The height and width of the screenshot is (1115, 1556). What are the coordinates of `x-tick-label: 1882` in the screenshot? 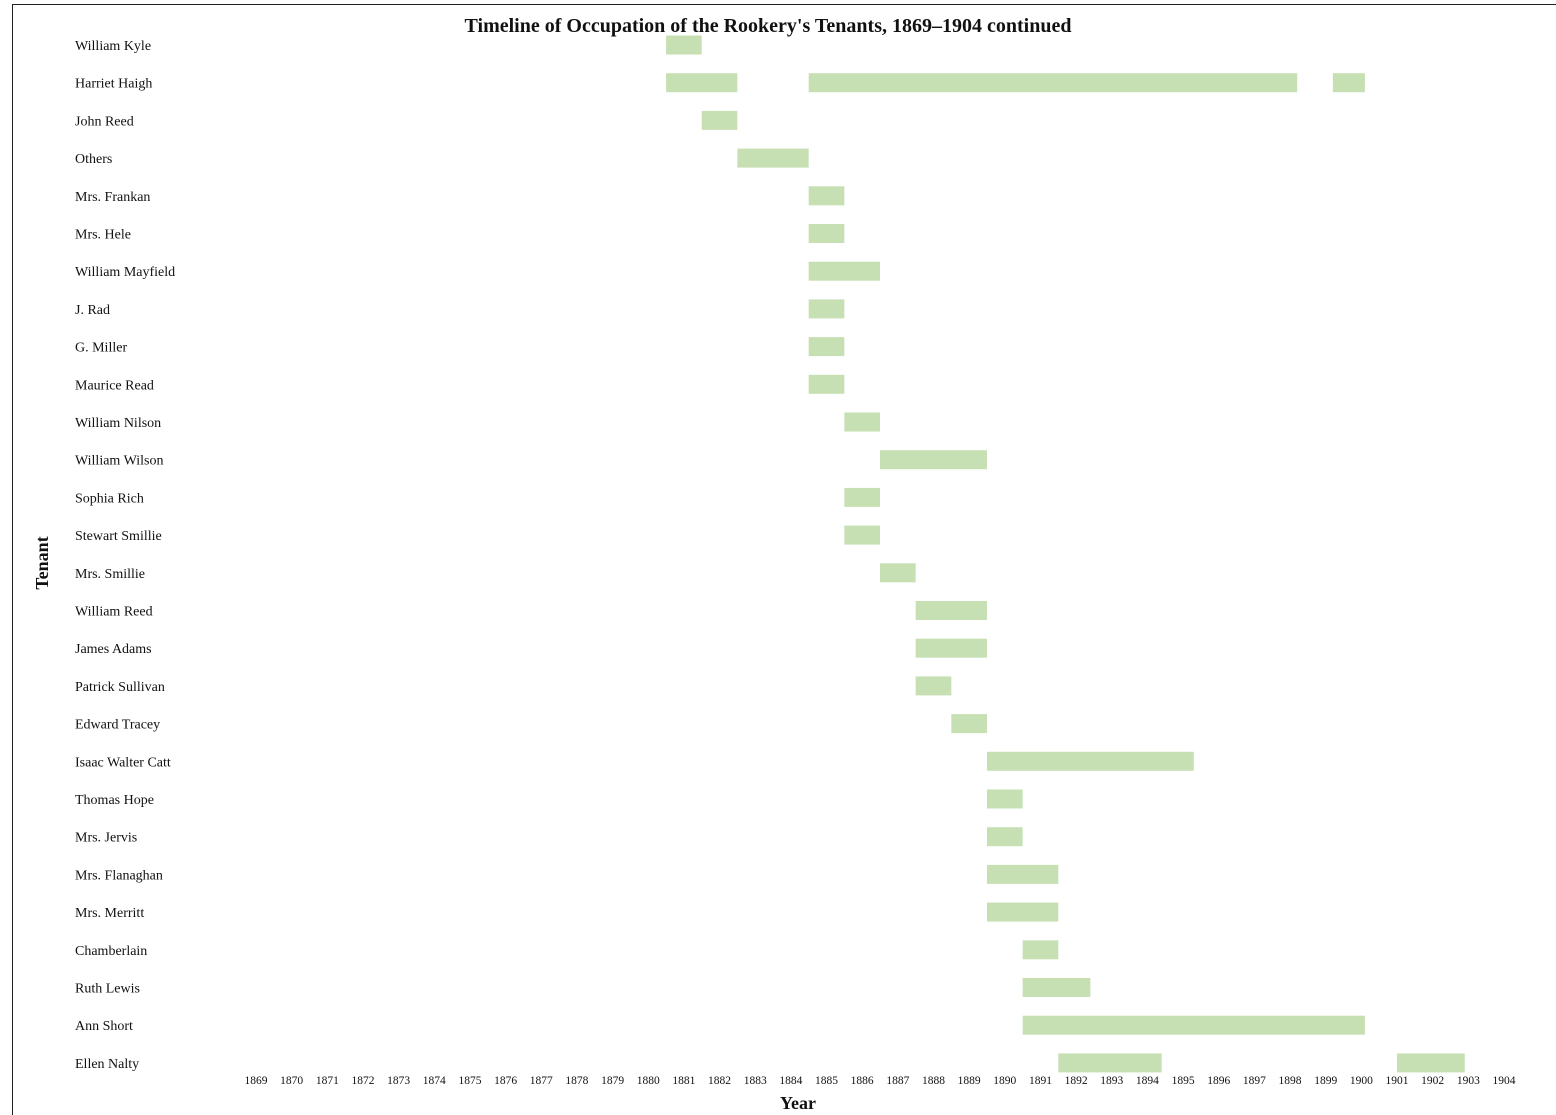 It's located at (719, 1081).